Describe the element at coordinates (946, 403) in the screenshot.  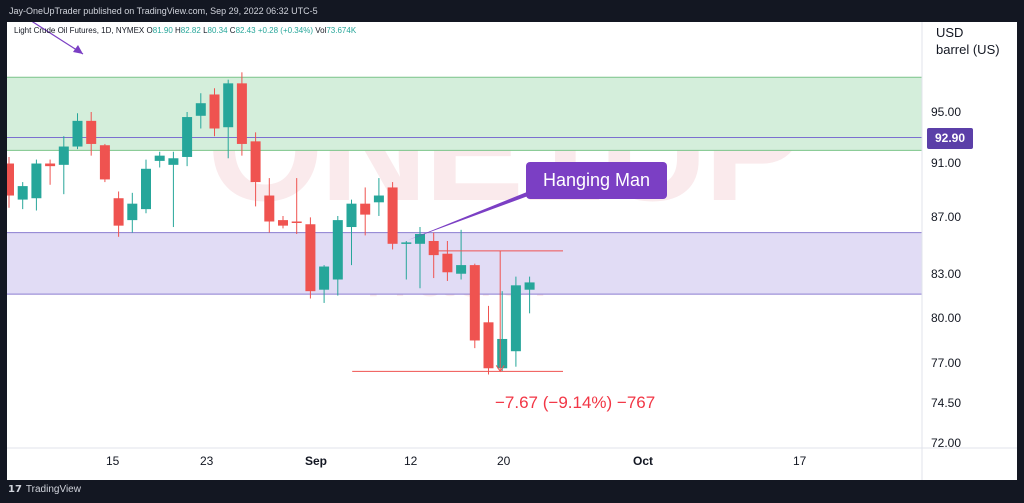
I see `y-tick-label: 74.50` at that location.